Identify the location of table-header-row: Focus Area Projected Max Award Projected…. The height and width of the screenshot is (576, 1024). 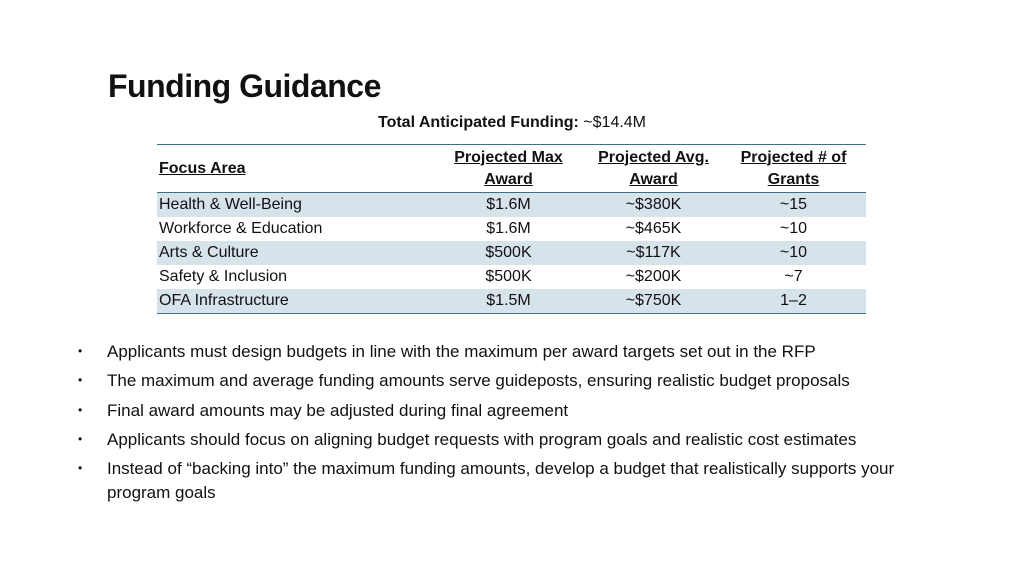
(511, 168).